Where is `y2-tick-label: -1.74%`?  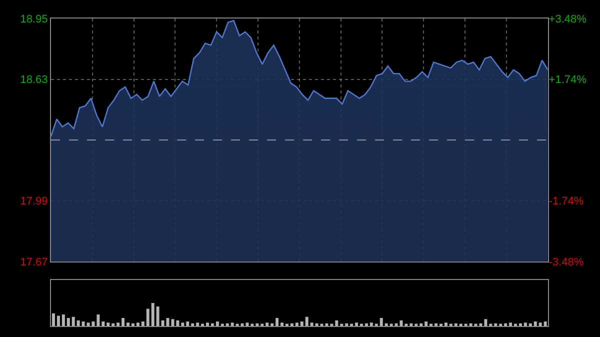
y2-tick-label: -1.74% is located at coordinates (566, 202).